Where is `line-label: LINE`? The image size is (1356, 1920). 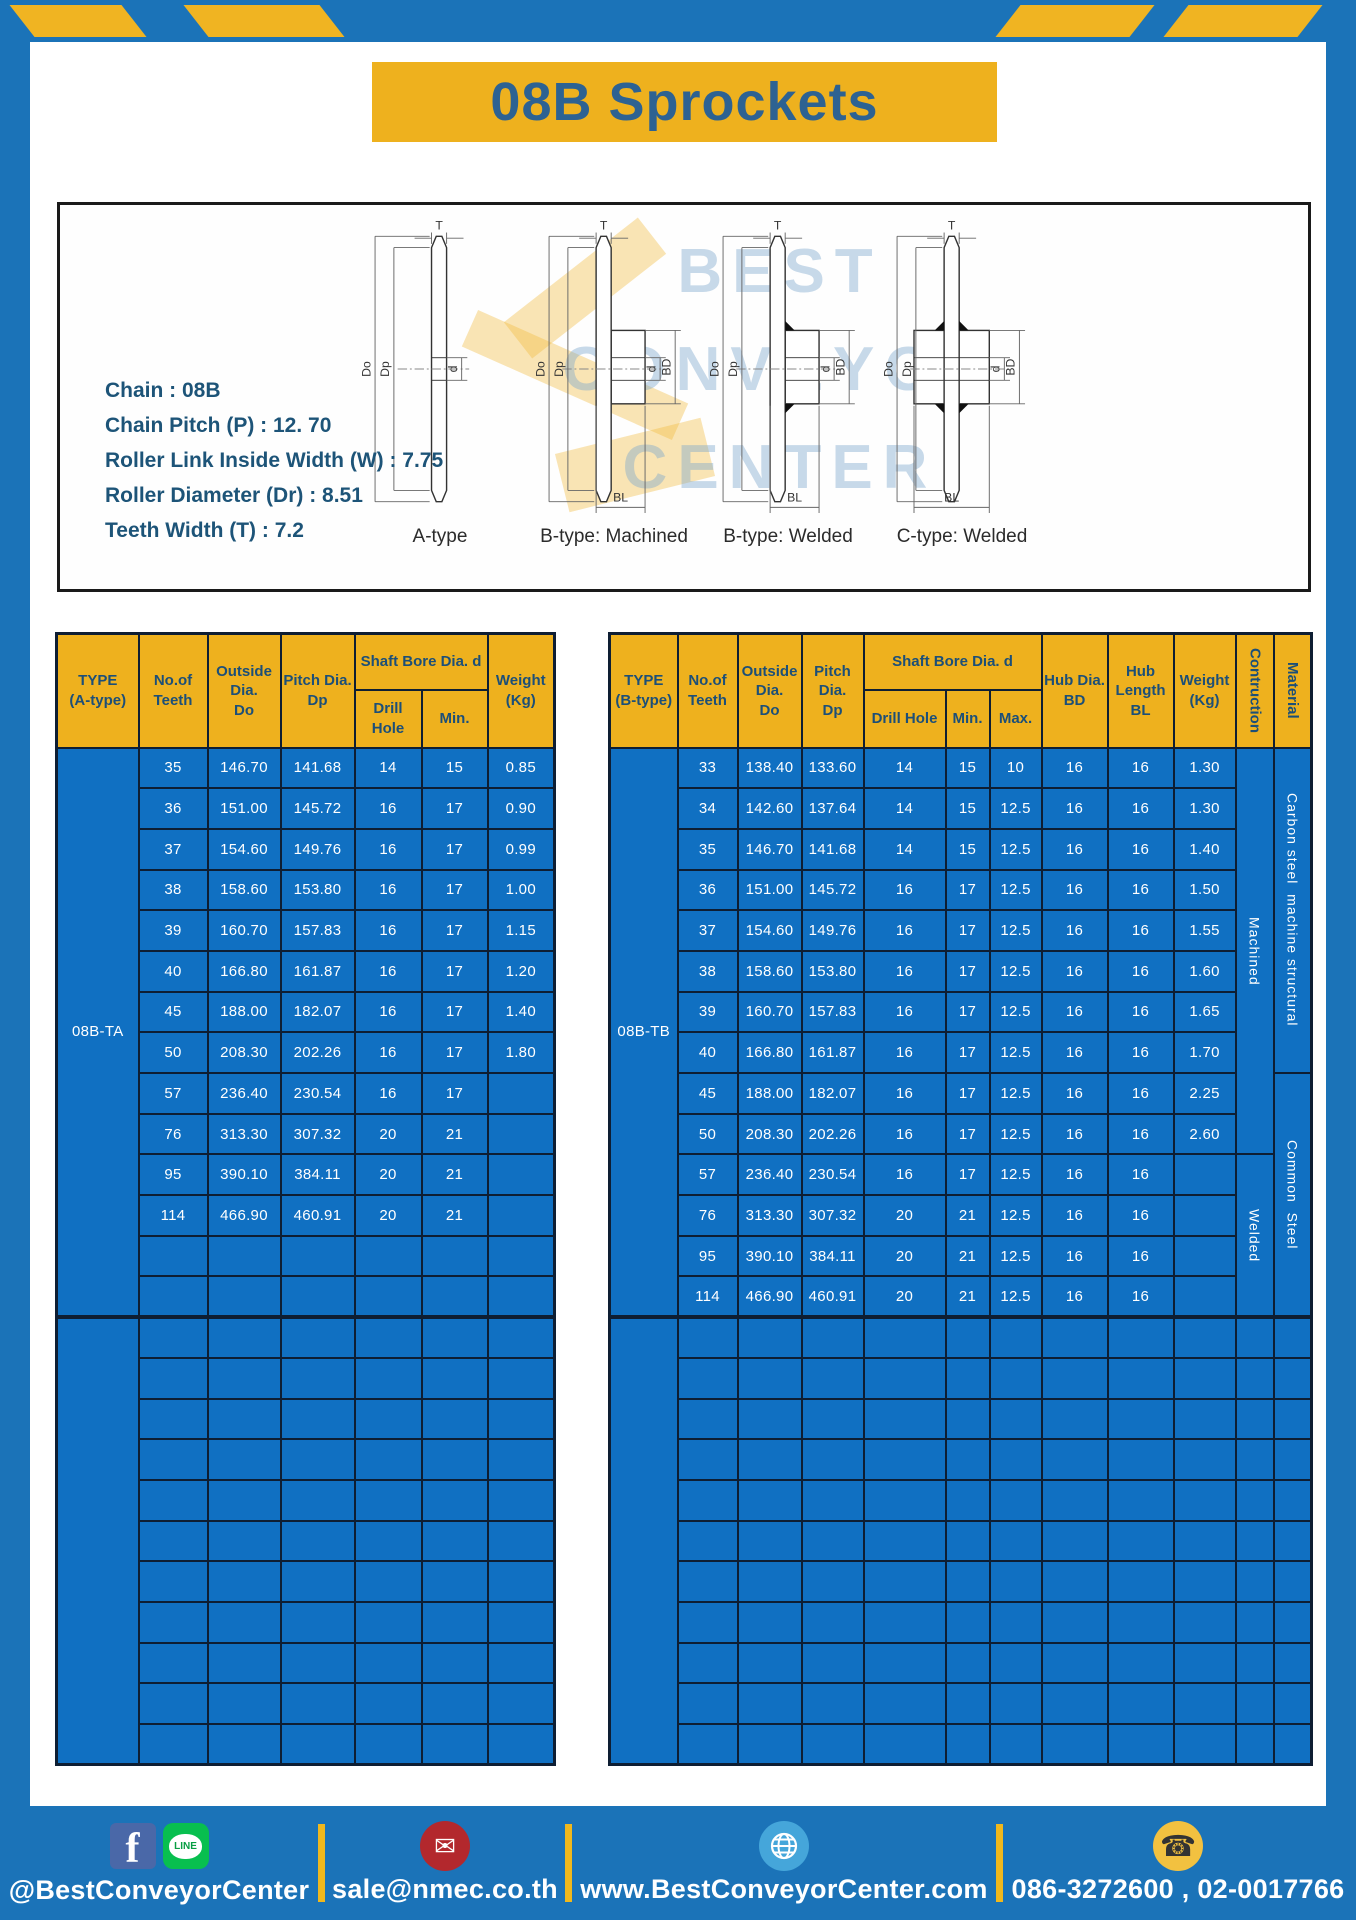 line-label: LINE is located at coordinates (185, 1846).